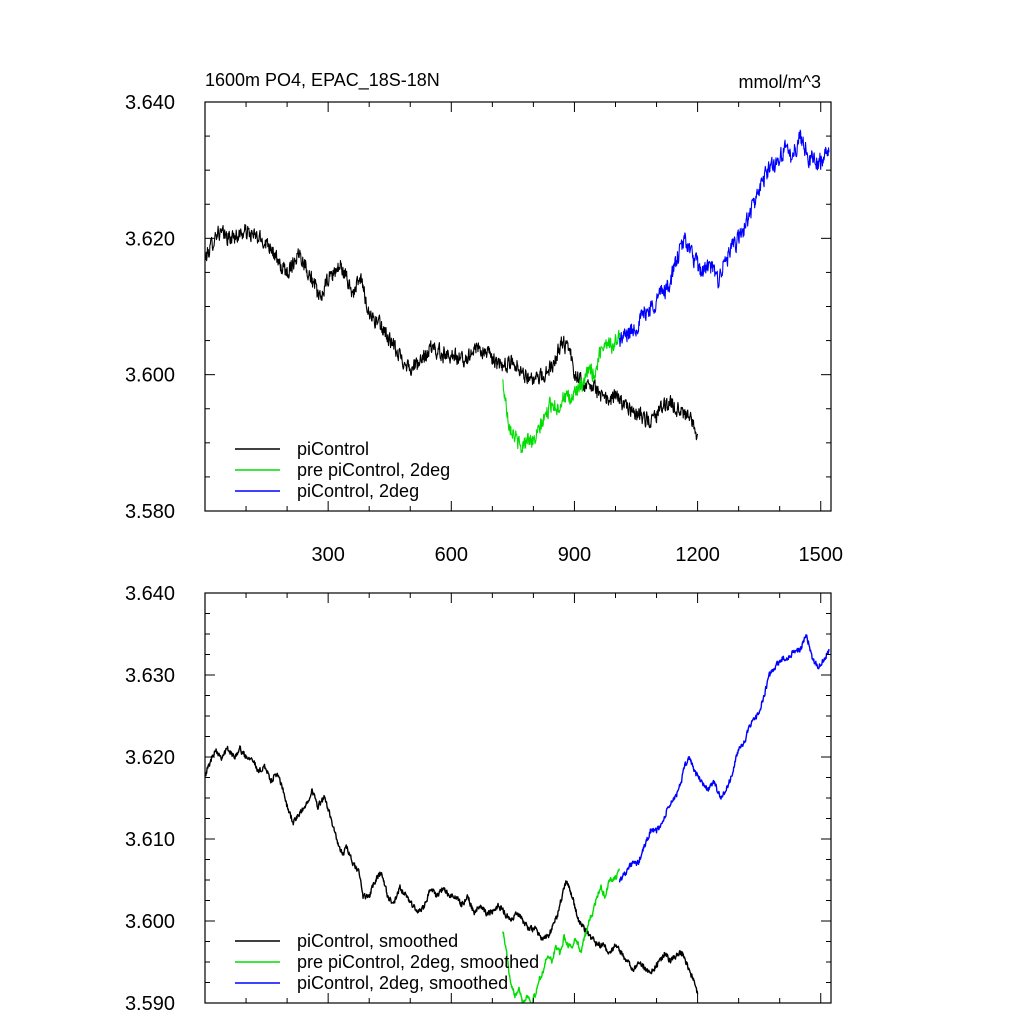 This screenshot has height=1029, width=1024. Describe the element at coordinates (358, 491) in the screenshot. I see `legend-label: piControl, 2deg` at that location.